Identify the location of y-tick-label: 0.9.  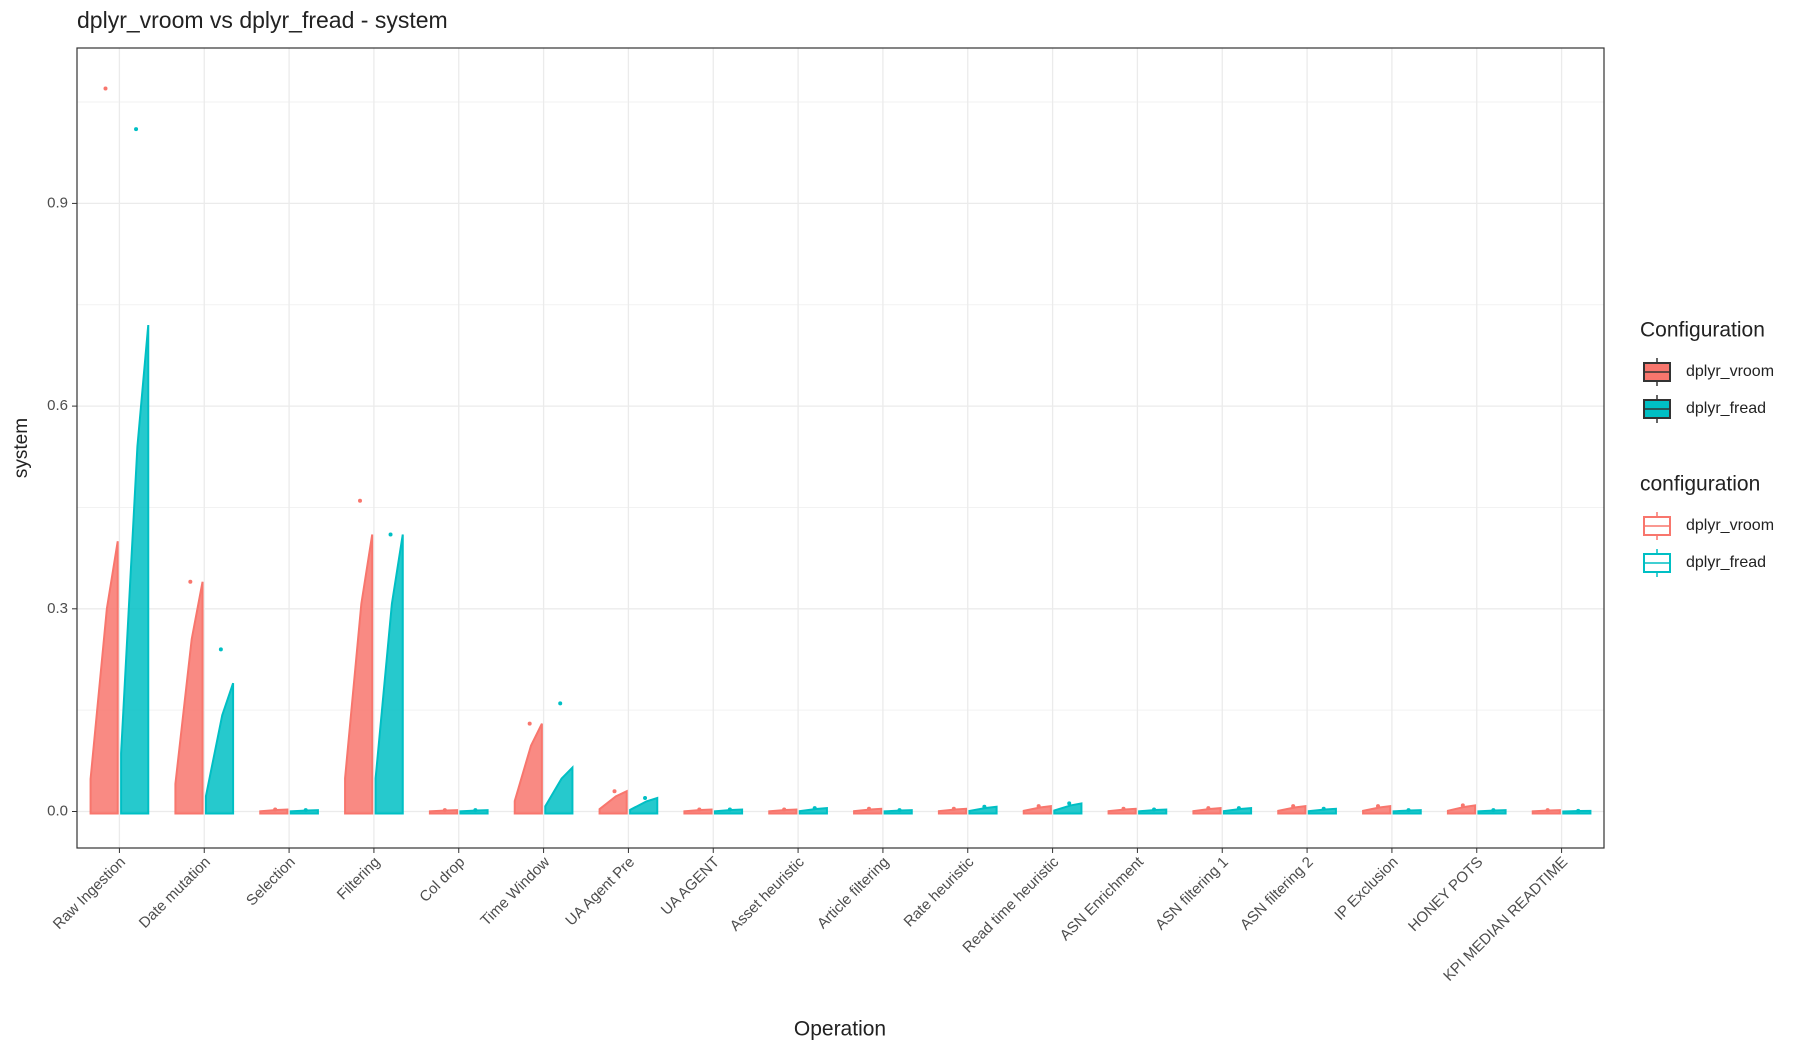
(57, 202).